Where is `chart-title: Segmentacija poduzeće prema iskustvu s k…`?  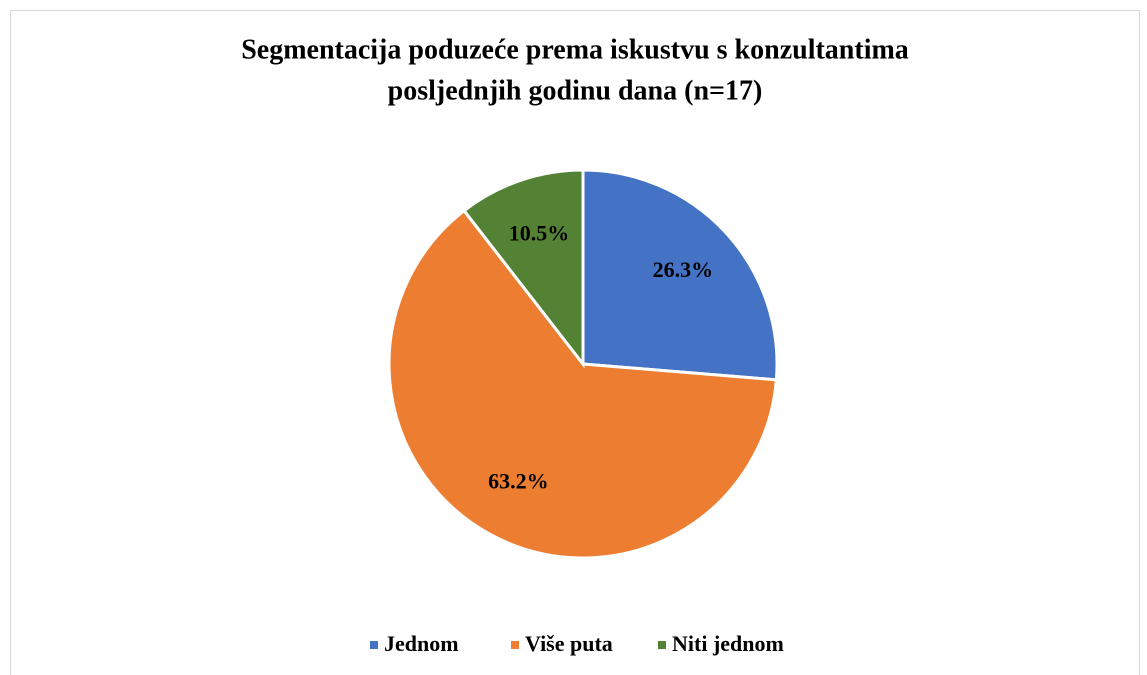
chart-title: Segmentacija poduzeće prema iskustvu s k… is located at coordinates (575, 49).